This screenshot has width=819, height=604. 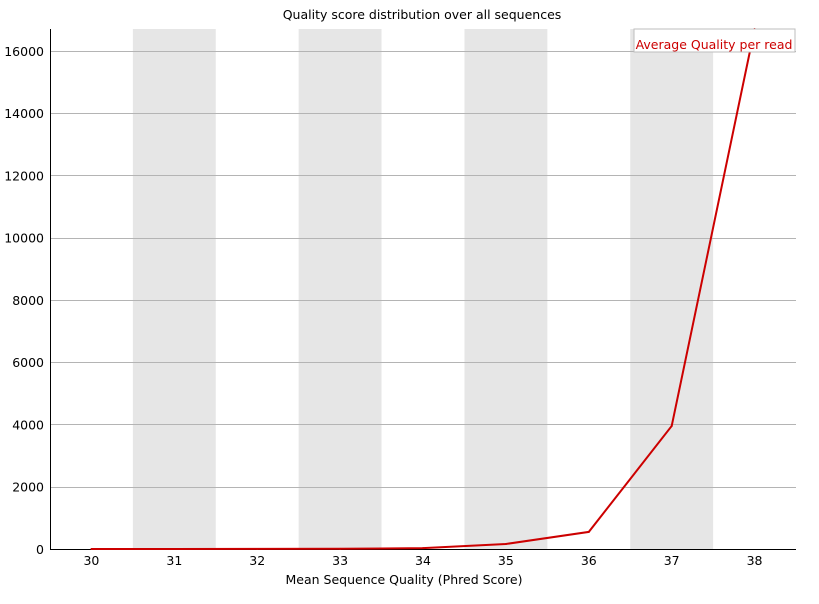 I want to click on x-tick-label: 35, so click(x=506, y=560).